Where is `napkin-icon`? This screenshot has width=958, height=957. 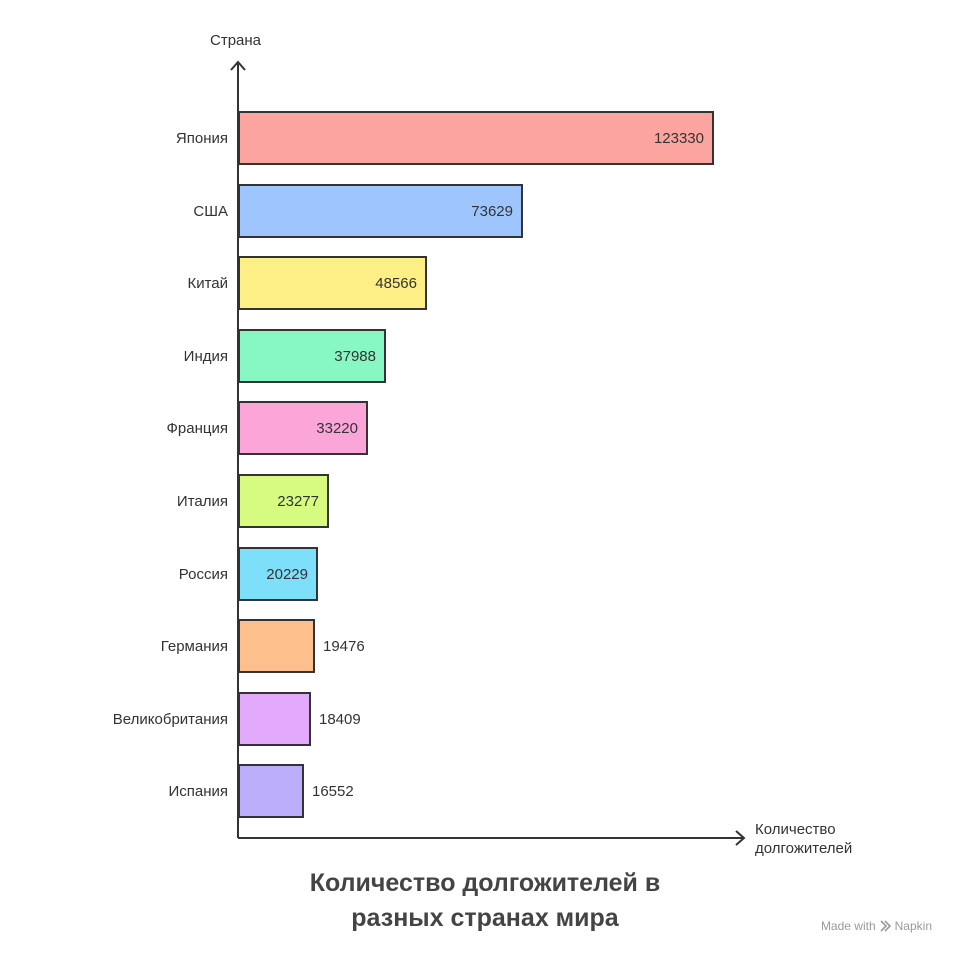
napkin-icon is located at coordinates (885, 926).